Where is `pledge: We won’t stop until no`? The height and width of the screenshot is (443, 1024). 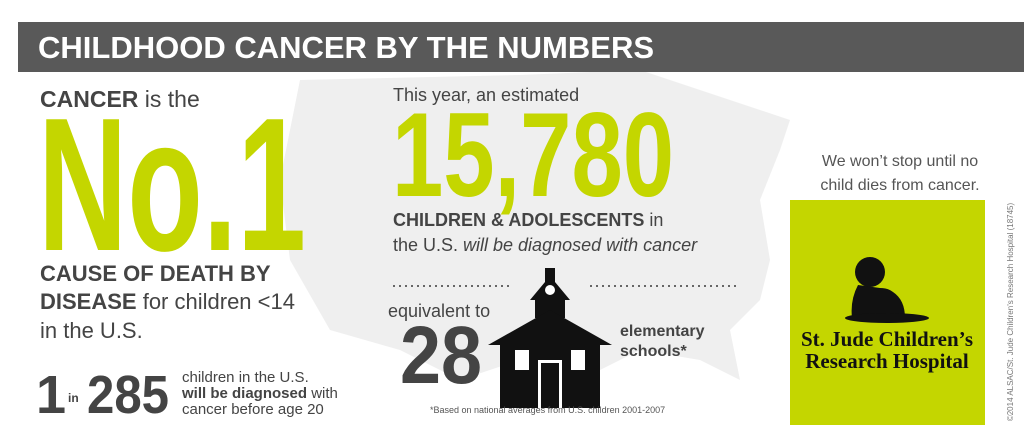 pledge: We won’t stop until no is located at coordinates (900, 161).